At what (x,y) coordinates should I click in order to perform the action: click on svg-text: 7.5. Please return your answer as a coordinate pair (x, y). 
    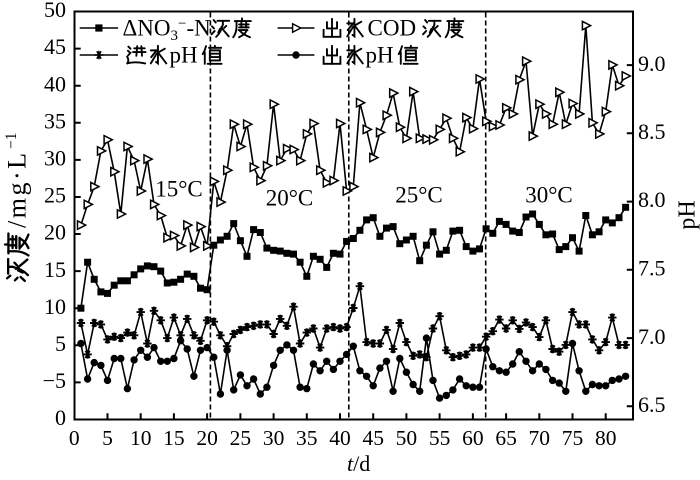
    Looking at the image, I should click on (652, 268).